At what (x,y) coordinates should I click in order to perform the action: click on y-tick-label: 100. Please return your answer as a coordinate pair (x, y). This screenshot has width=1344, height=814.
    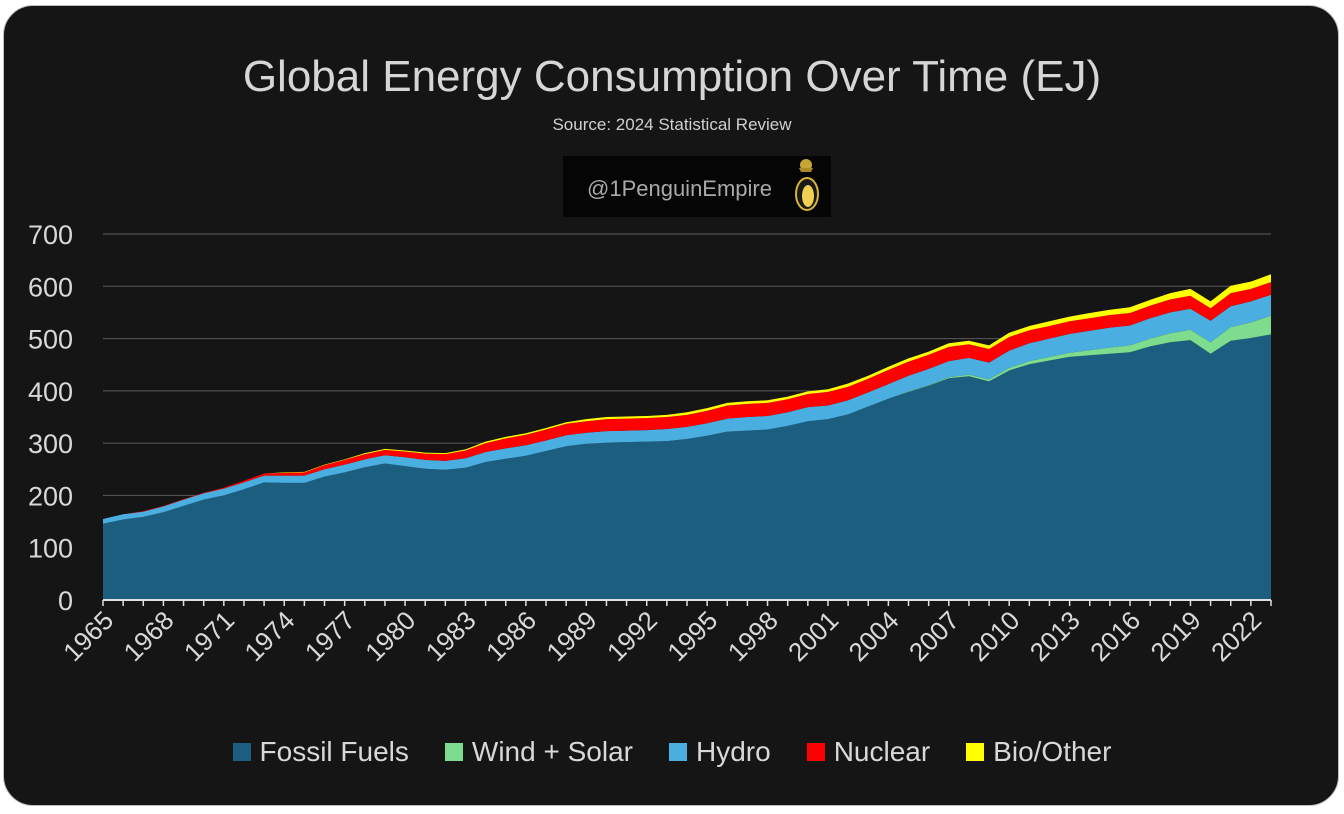
    Looking at the image, I should click on (50, 549).